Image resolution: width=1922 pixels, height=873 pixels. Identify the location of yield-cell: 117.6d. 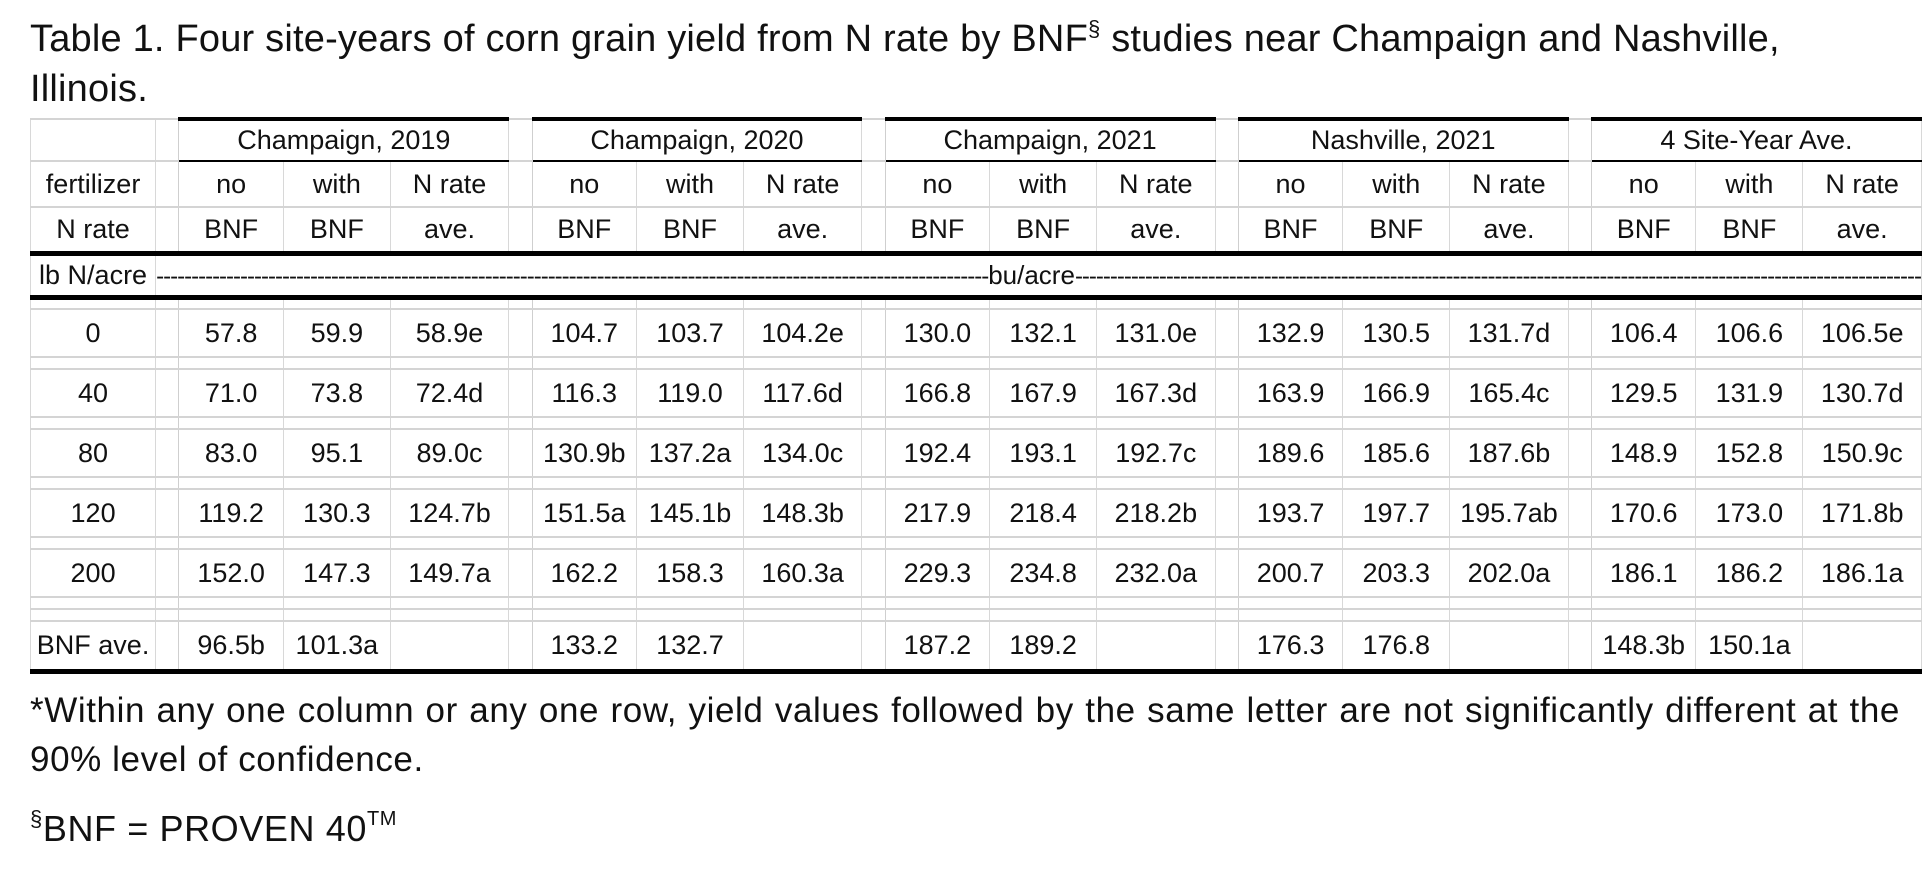
(802, 393).